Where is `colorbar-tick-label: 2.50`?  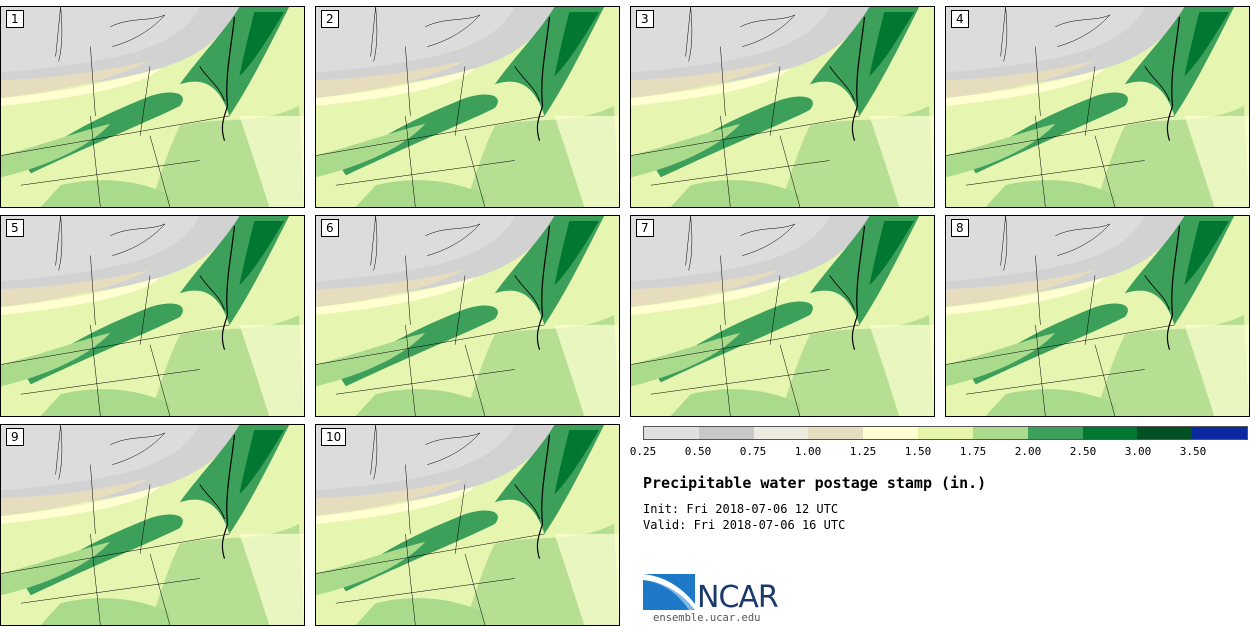 colorbar-tick-label: 2.50 is located at coordinates (1083, 451).